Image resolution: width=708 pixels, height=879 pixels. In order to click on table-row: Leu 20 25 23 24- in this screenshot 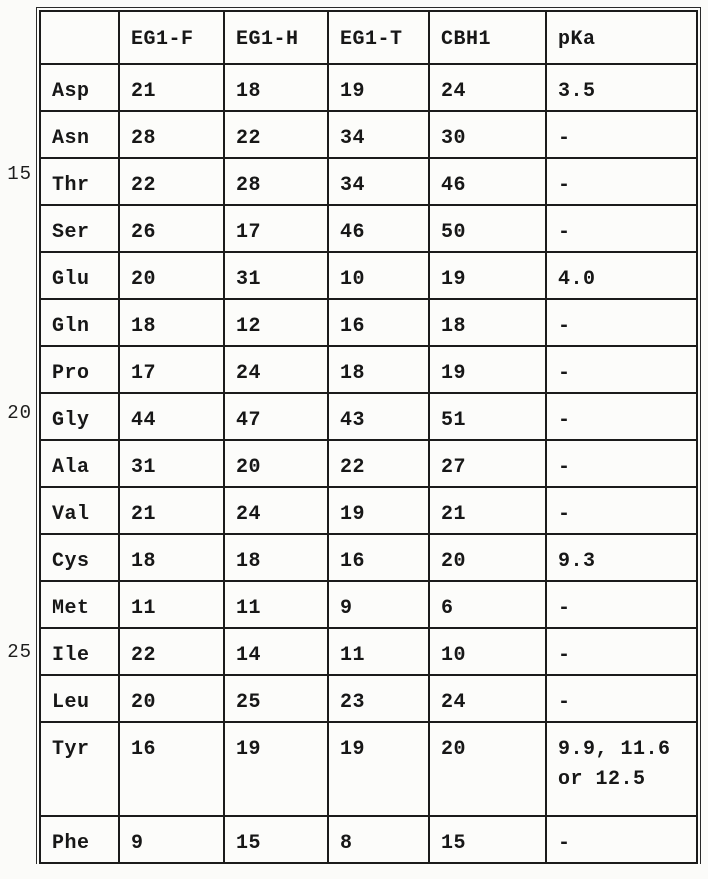, I will do `click(368, 698)`.